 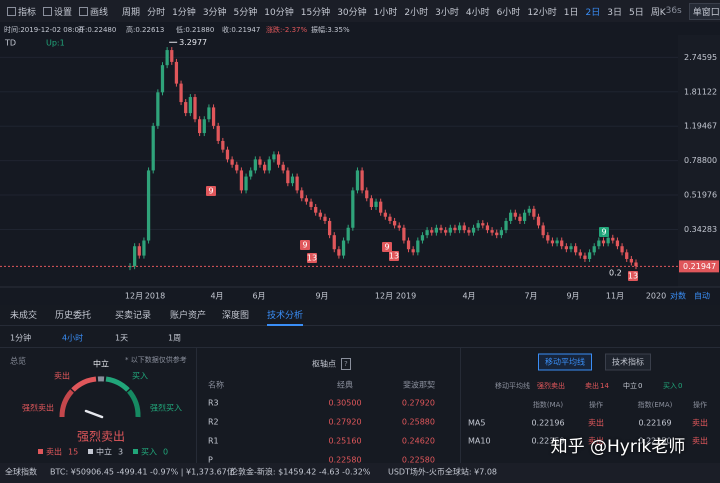 What do you see at coordinates (565, 362) in the screenshot?
I see `ma-button: 移动平均线` at bounding box center [565, 362].